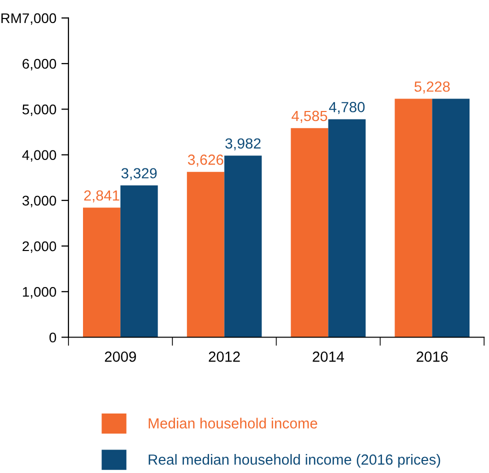 The width and height of the screenshot is (489, 473). I want to click on y-tick-label: 4,000, so click(39, 156).